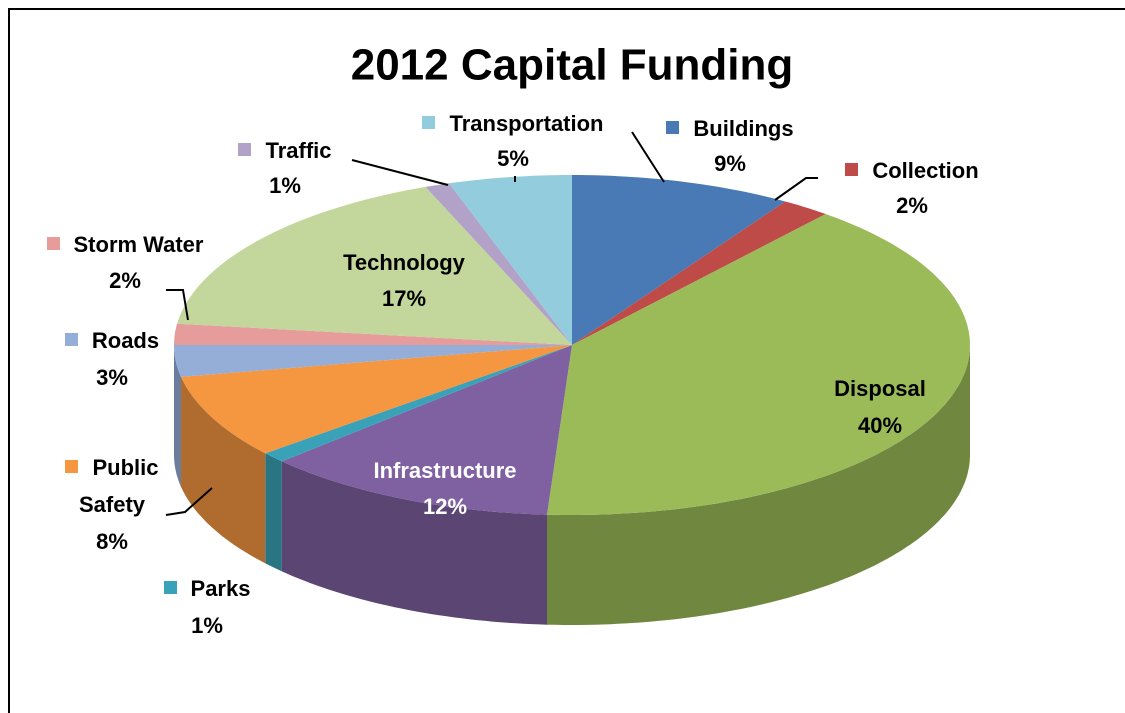 Image resolution: width=1125 pixels, height=713 pixels. I want to click on category-name: Disposal, so click(880, 388).